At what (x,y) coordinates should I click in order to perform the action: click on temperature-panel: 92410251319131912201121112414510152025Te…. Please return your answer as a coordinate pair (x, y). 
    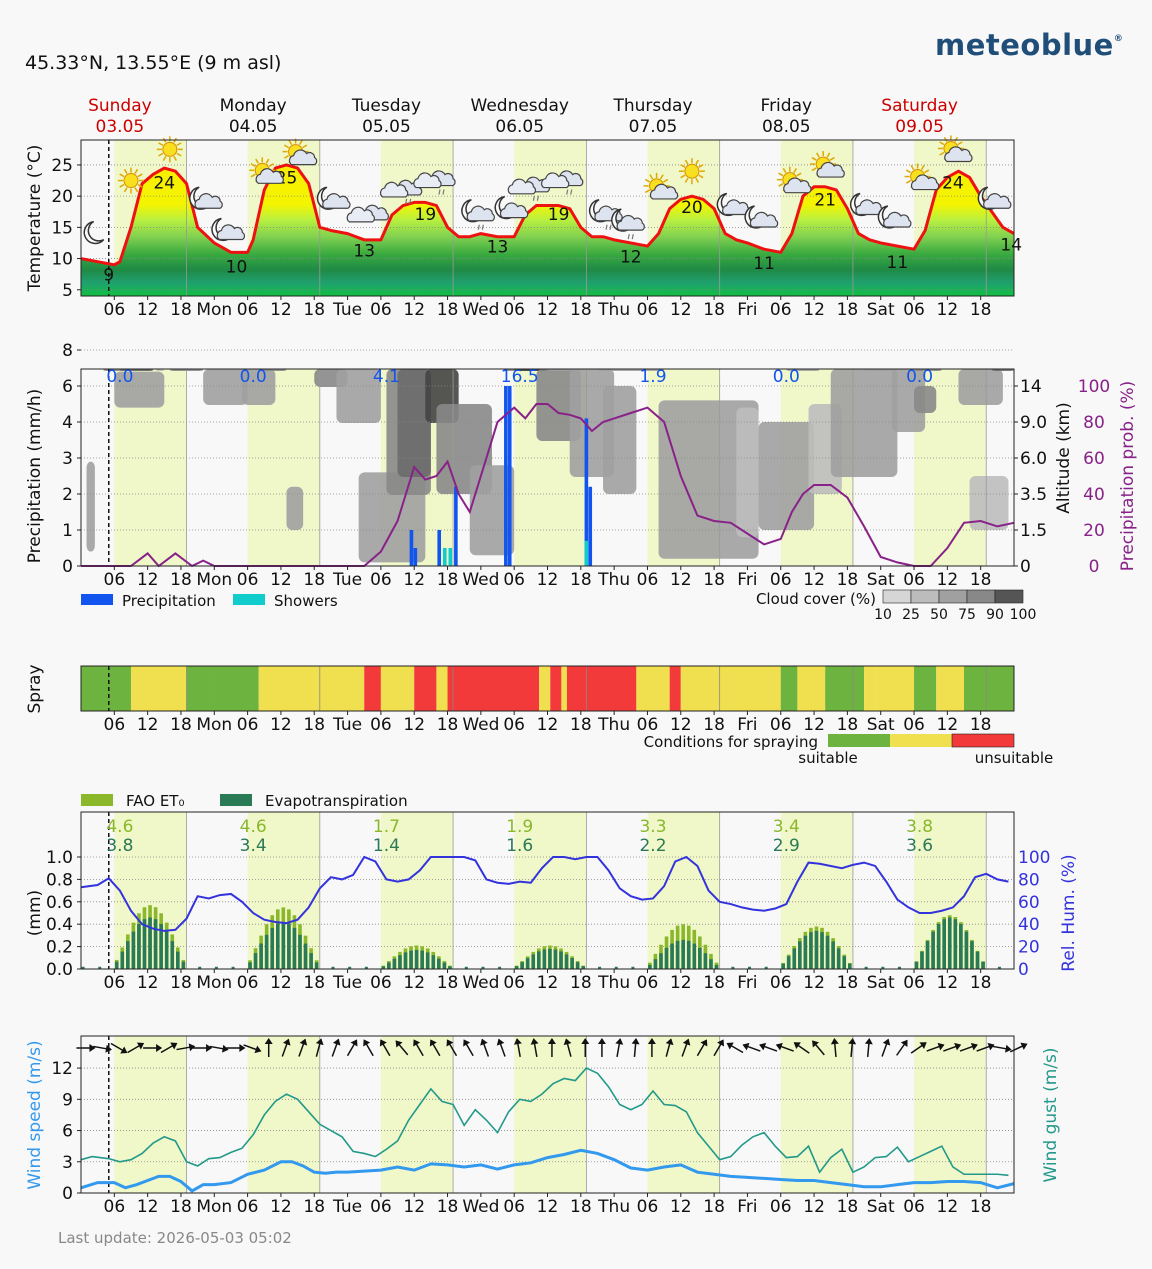
    Looking at the image, I should click on (523, 227).